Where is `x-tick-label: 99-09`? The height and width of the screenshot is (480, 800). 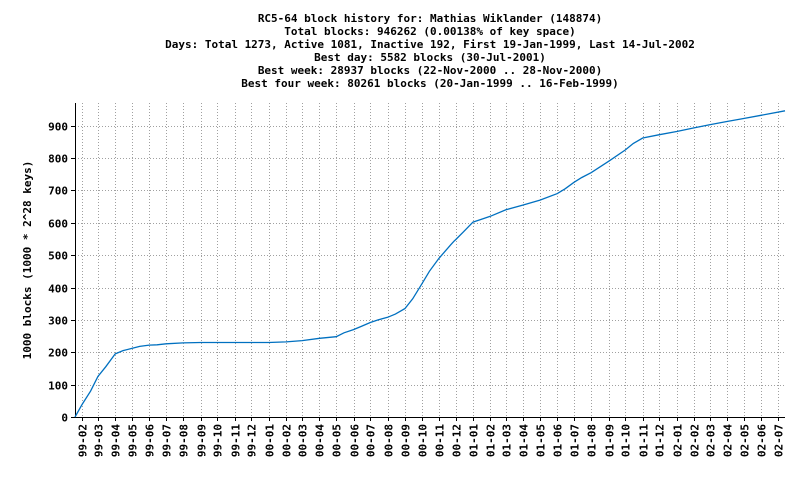 x-tick-label: 99-09 is located at coordinates (202, 440).